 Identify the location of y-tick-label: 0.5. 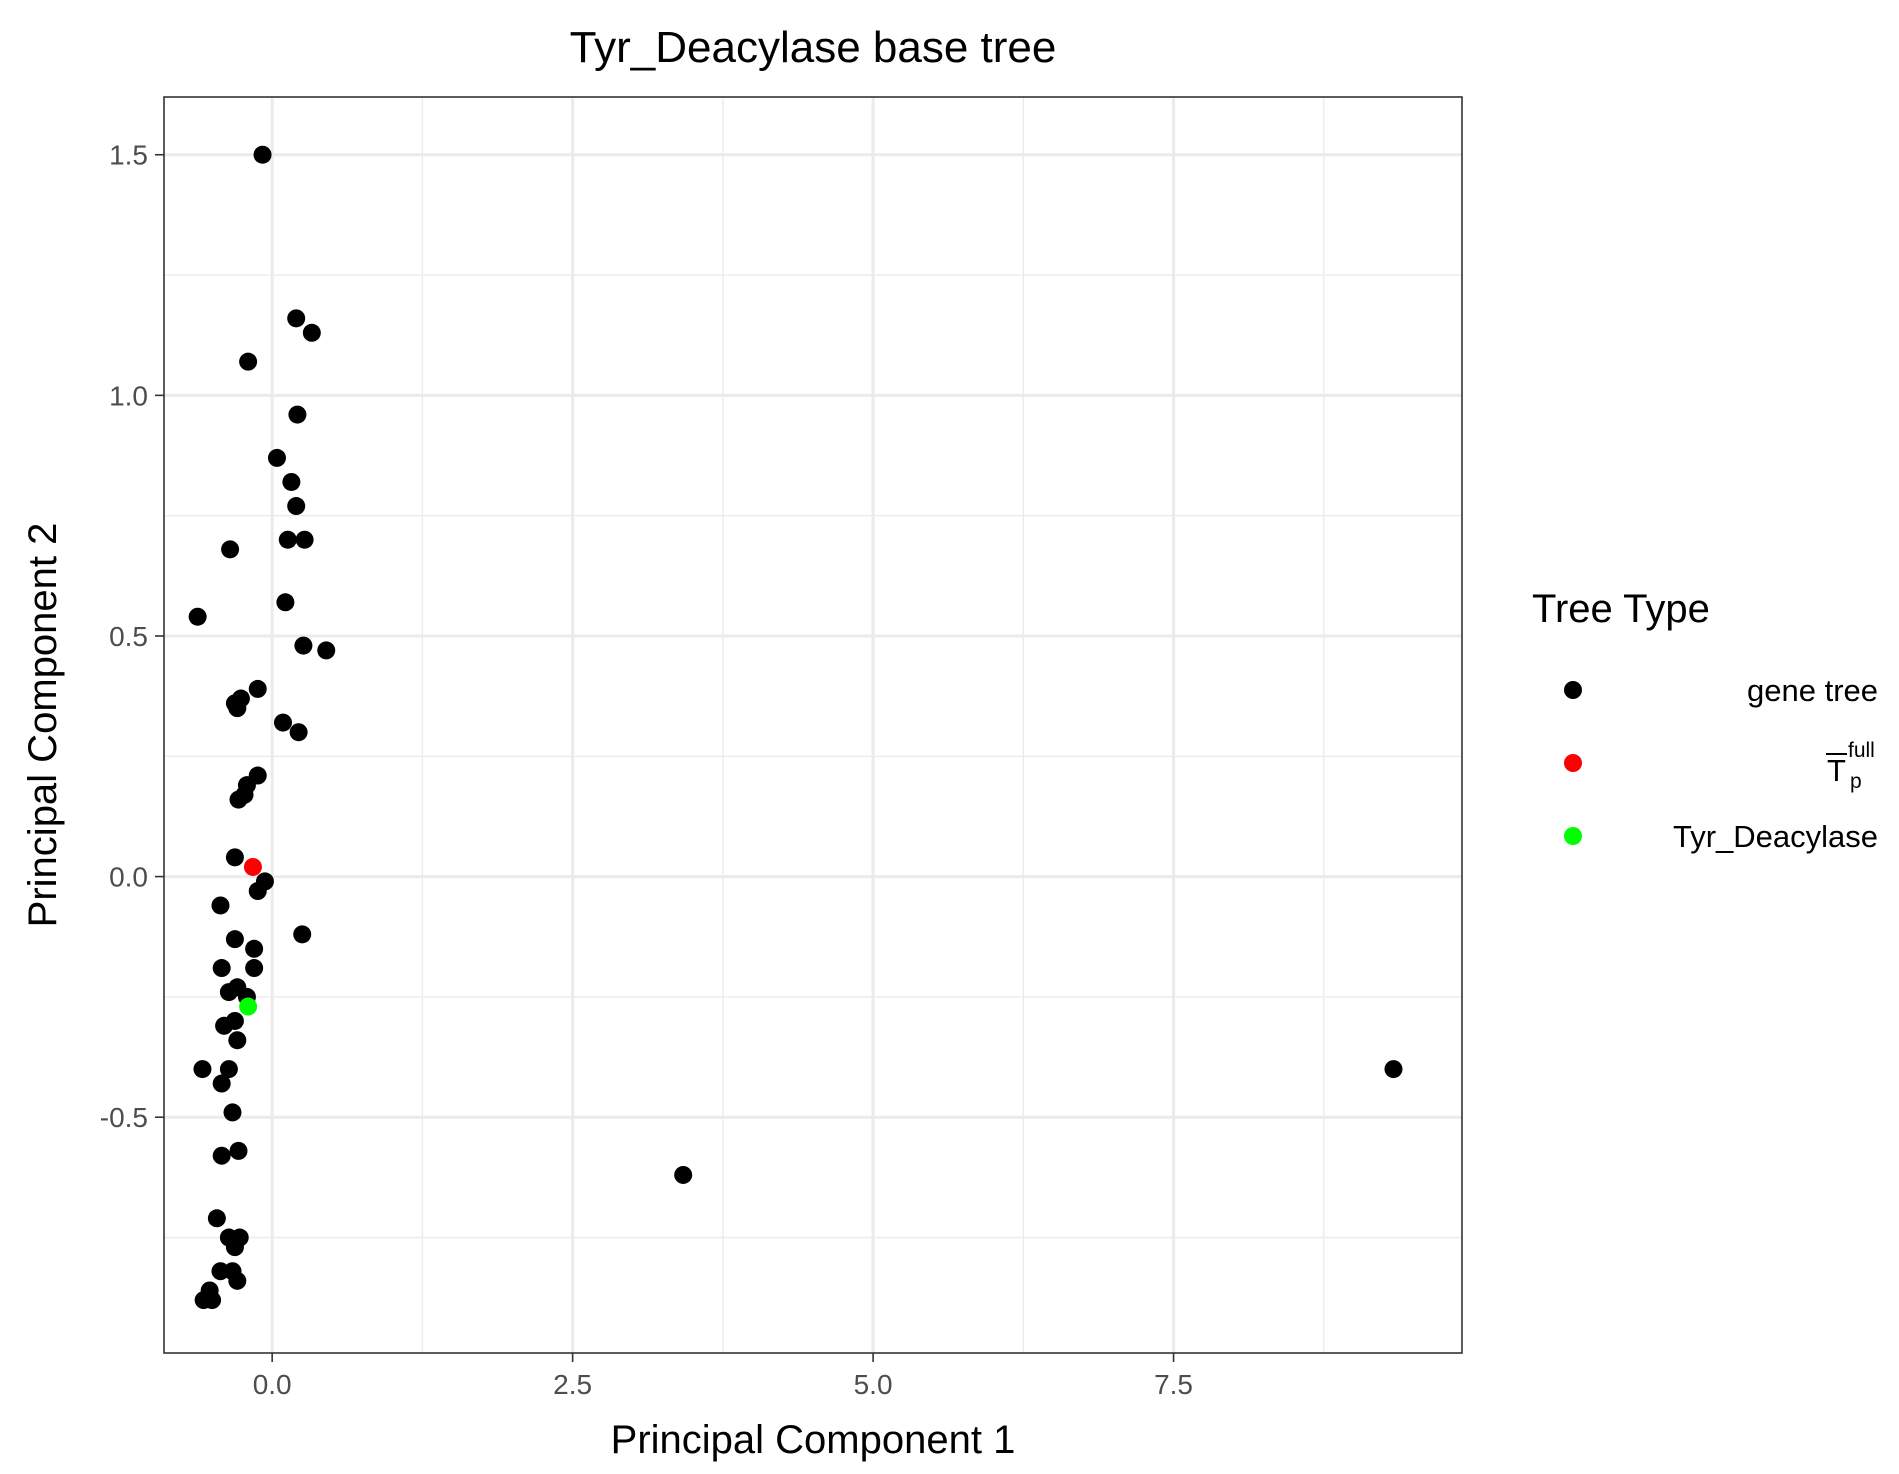
(128, 636).